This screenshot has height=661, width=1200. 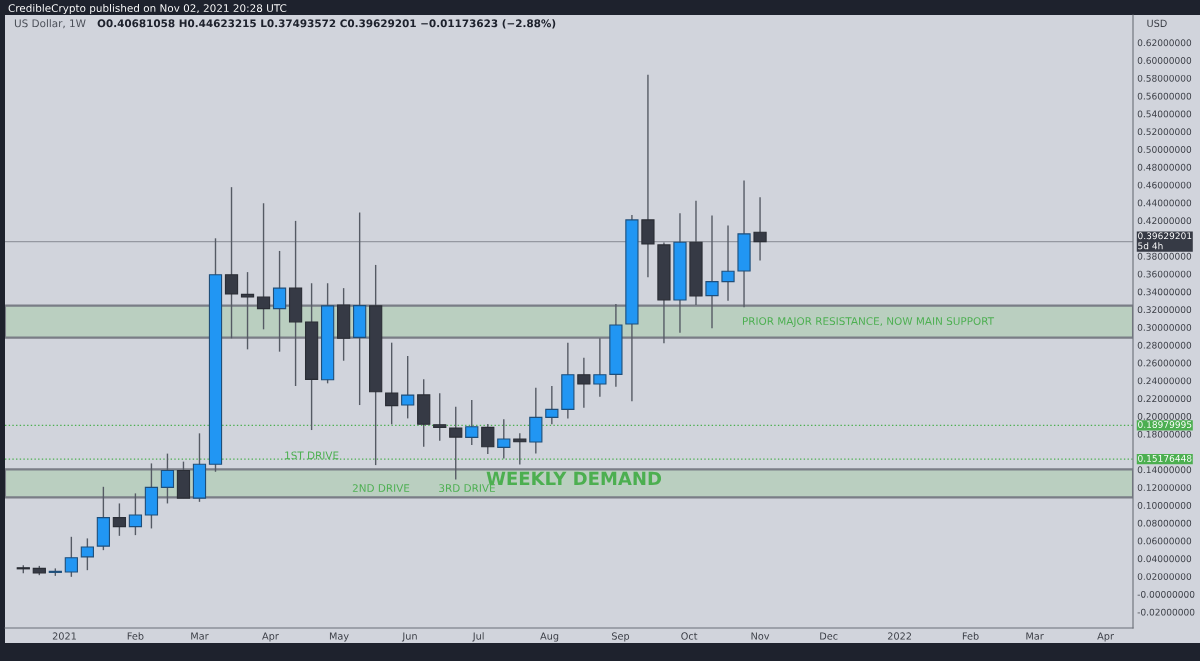 What do you see at coordinates (1164, 221) in the screenshot?
I see `y-tick-label: 0.42000000` at bounding box center [1164, 221].